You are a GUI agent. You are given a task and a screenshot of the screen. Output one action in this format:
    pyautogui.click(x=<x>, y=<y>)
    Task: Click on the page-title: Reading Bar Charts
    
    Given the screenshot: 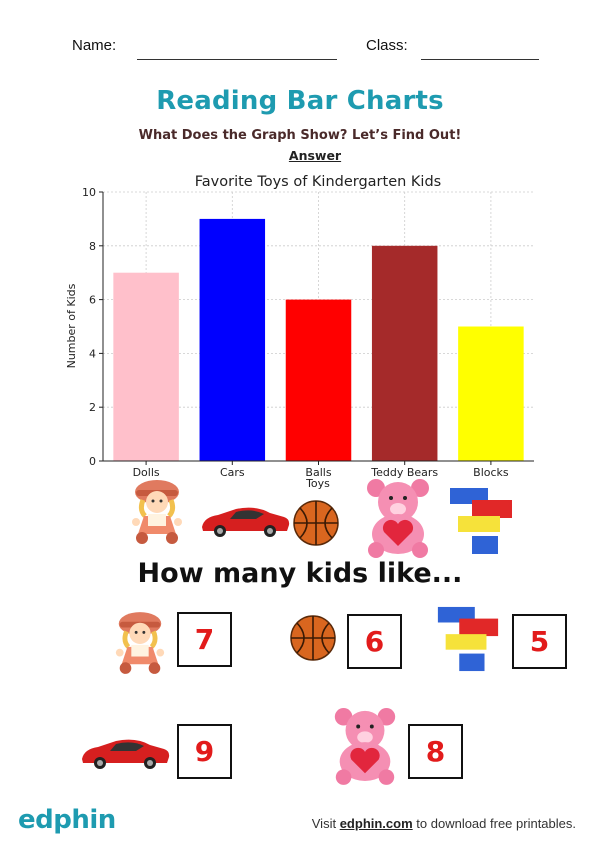 What is the action you would take?
    pyautogui.click(x=300, y=101)
    